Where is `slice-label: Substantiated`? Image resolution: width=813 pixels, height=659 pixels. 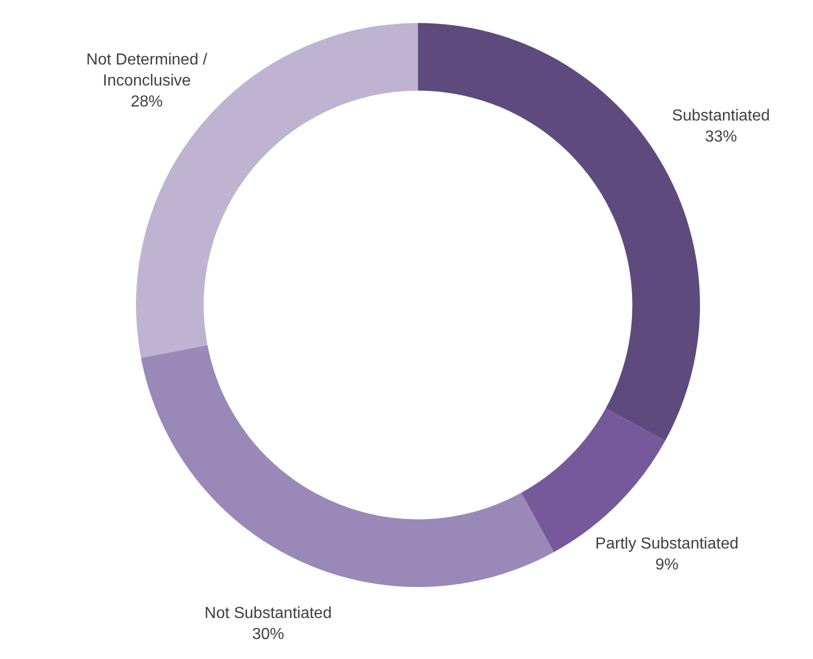 slice-label: Substantiated is located at coordinates (721, 115).